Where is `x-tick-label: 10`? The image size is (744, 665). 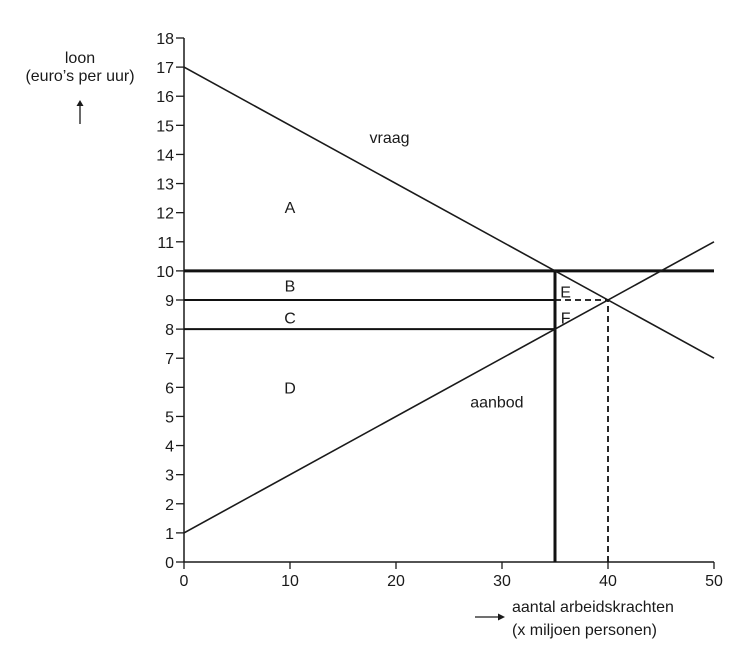
x-tick-label: 10 is located at coordinates (290, 581).